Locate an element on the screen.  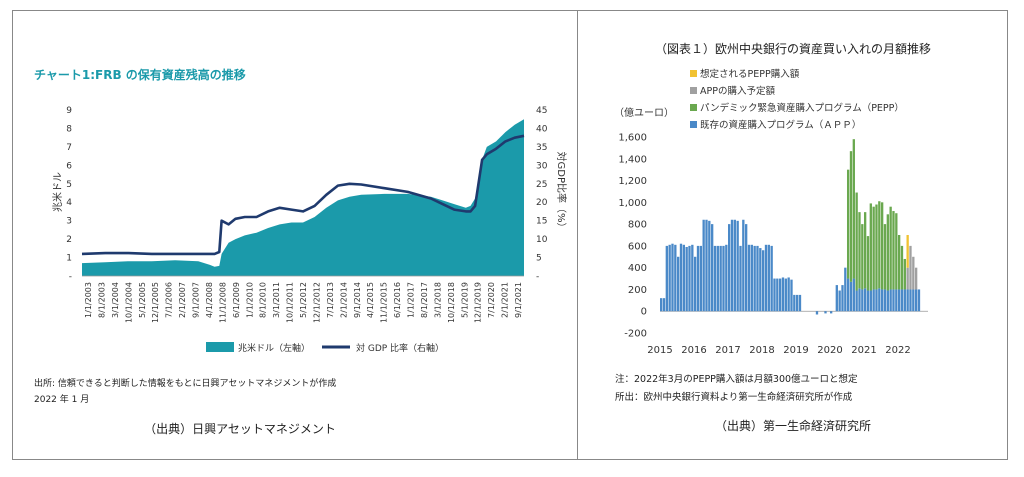
right-y-axis: -200 0 200 400 600 800 1,000 1,200 1,400 1,600 is located at coordinates (632, 236).